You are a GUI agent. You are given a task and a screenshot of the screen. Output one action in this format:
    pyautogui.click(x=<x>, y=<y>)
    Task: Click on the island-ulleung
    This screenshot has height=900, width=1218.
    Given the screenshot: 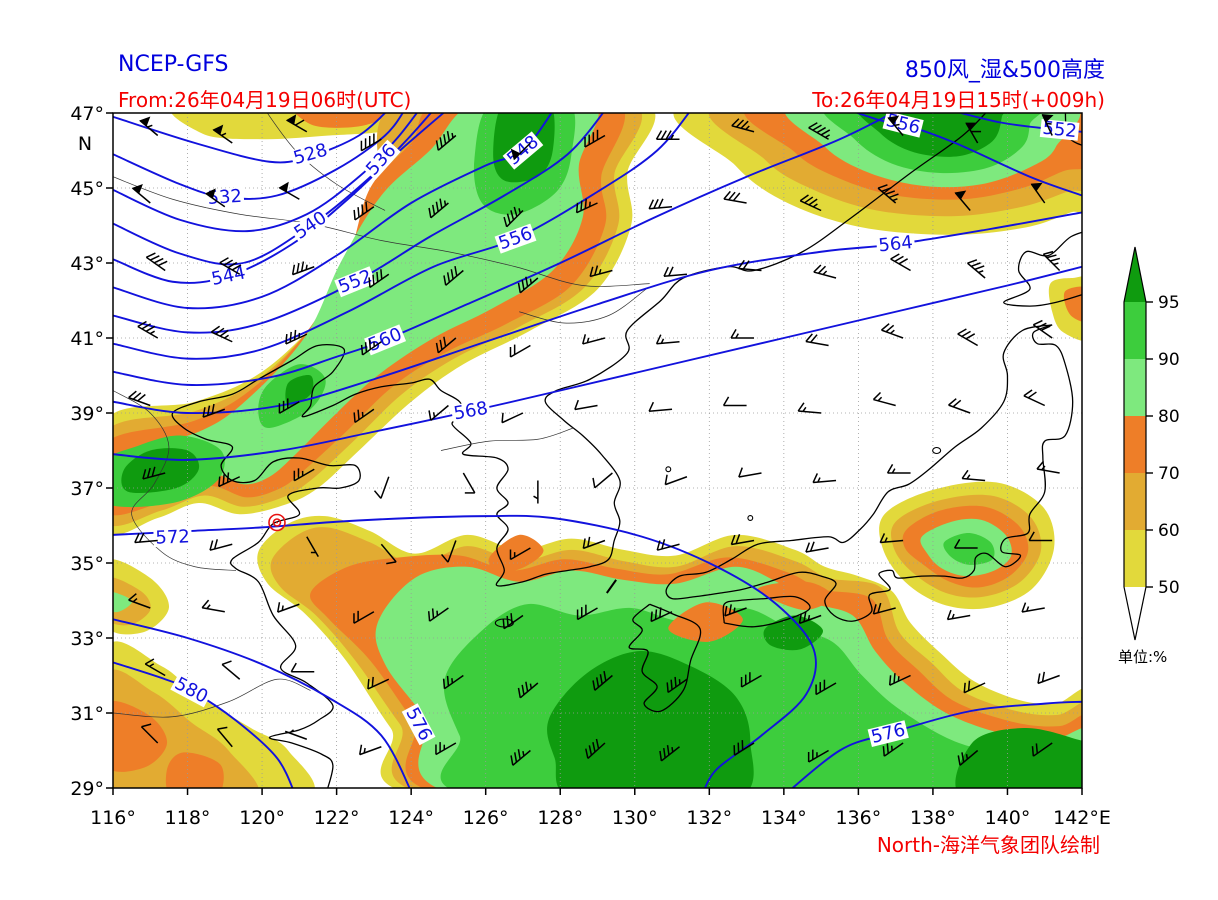 What is the action you would take?
    pyautogui.click(x=668, y=469)
    